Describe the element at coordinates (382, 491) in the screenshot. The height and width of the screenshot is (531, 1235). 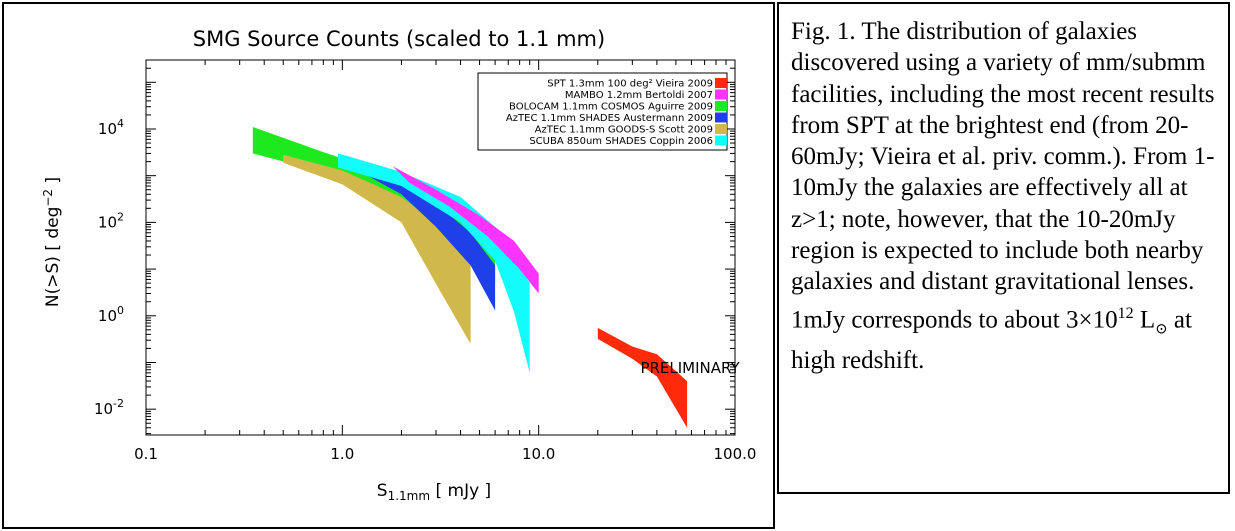
I see `x-axis-label-main: S` at that location.